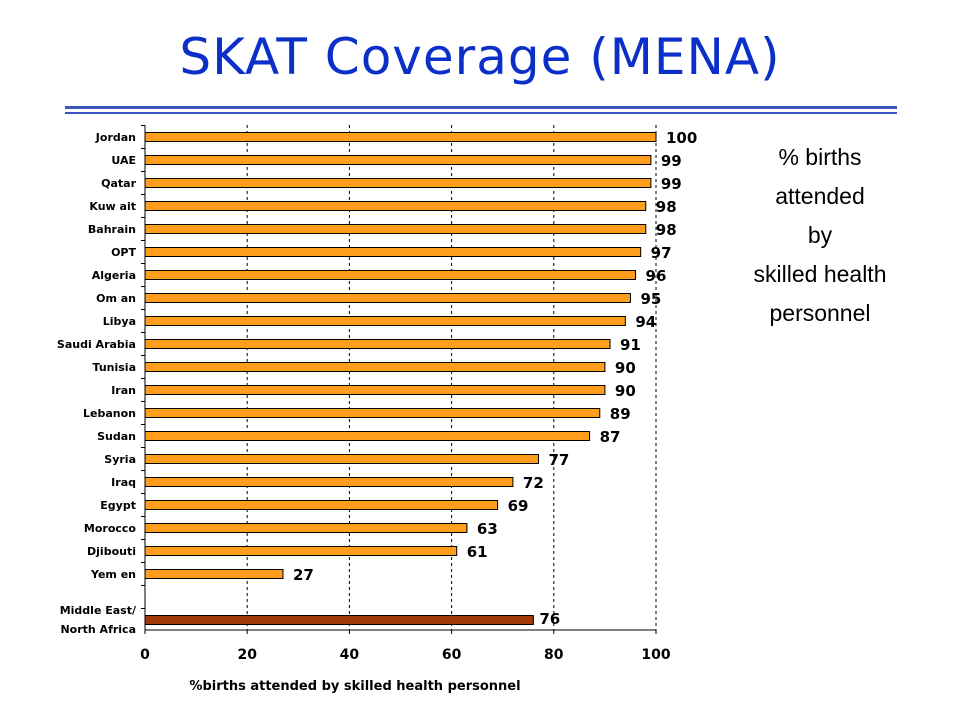 The height and width of the screenshot is (720, 960). What do you see at coordinates (123, 160) in the screenshot?
I see `category-label: UAE` at bounding box center [123, 160].